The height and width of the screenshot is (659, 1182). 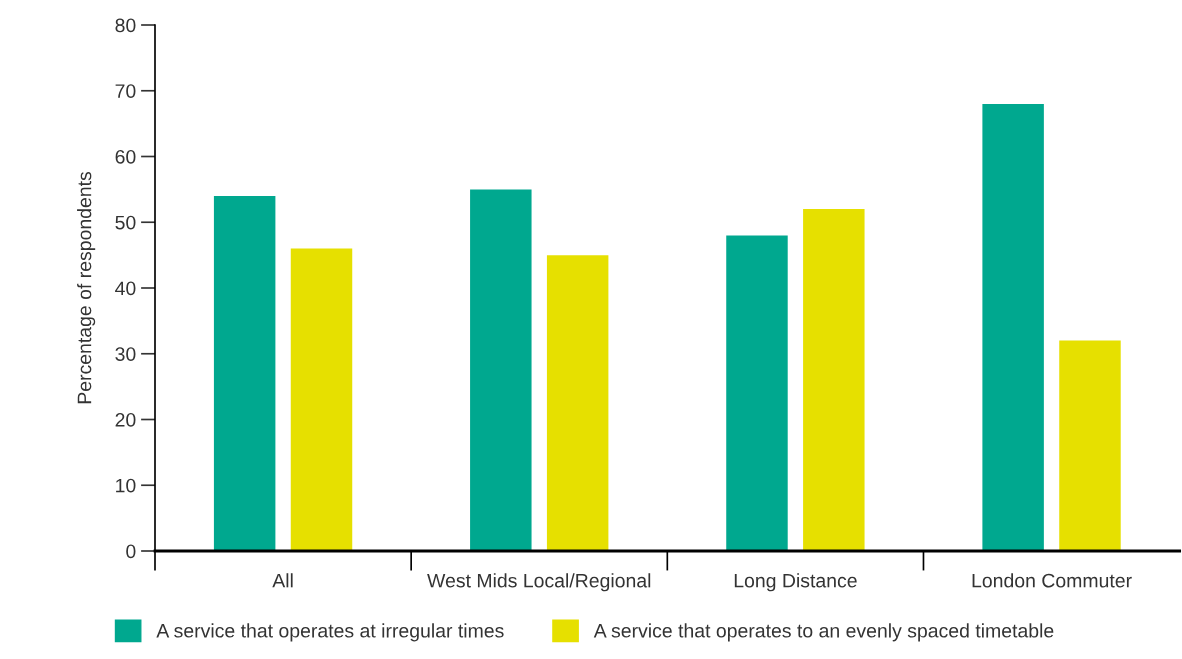 What do you see at coordinates (282, 580) in the screenshot?
I see `x-tick-label: All` at bounding box center [282, 580].